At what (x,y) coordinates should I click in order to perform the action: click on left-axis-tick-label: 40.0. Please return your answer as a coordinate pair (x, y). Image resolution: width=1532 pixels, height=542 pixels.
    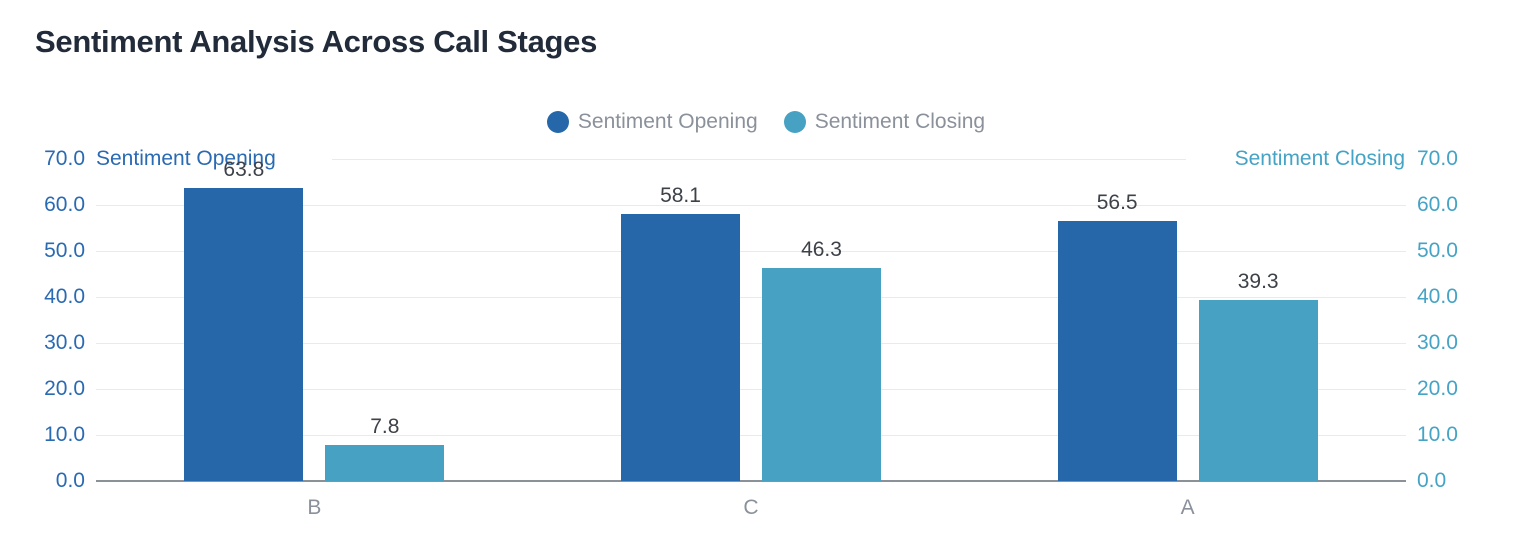
    Looking at the image, I should click on (64, 296).